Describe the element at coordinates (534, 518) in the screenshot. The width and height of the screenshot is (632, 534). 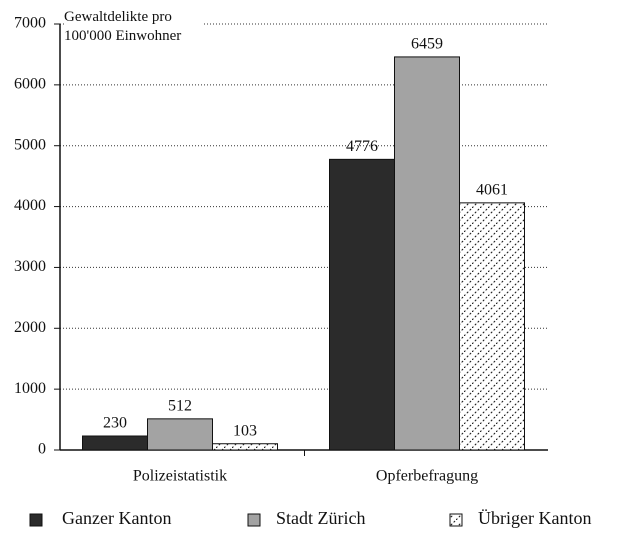
I see `legend-label: Übriger Kanton` at that location.